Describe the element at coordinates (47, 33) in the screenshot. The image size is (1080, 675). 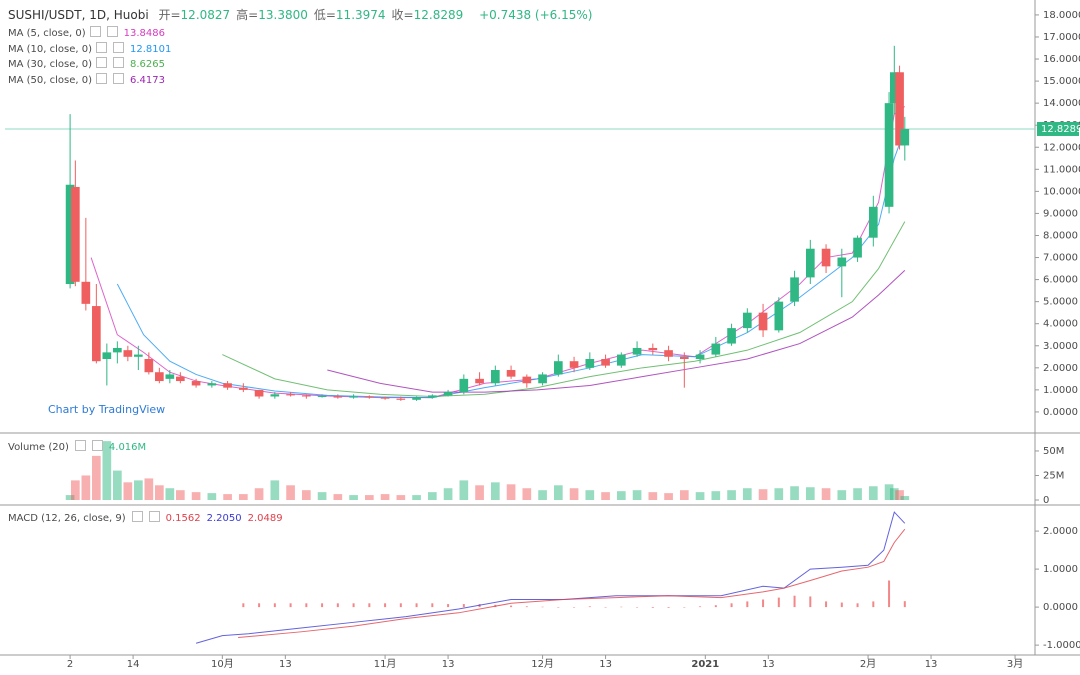
I see `ma-name: MA (5, close, 0)` at that location.